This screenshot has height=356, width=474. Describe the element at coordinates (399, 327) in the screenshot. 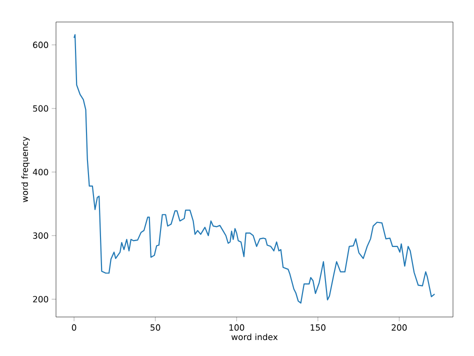

I see `x-tick-label: 200` at that location.